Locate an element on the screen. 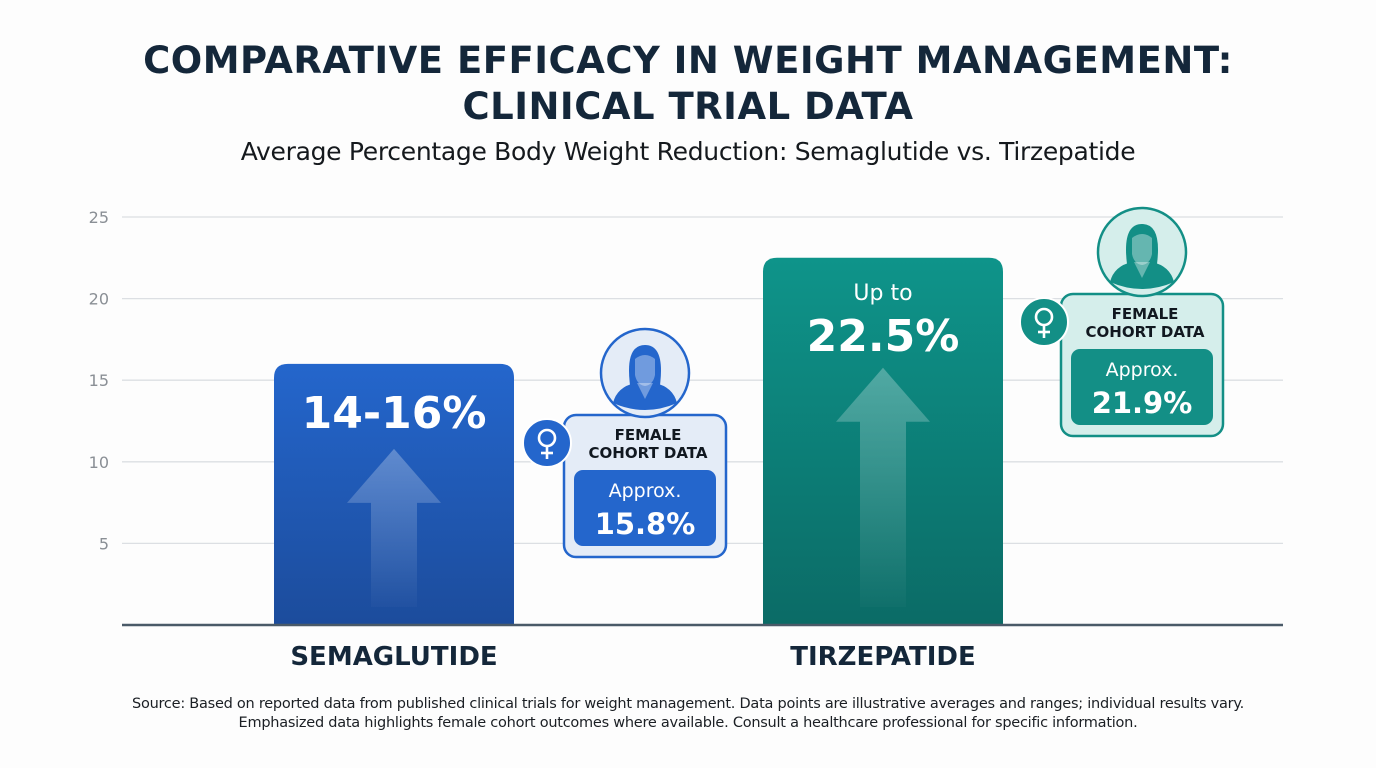 The image size is (1376, 768). callout-value: 15.8% is located at coordinates (645, 524).